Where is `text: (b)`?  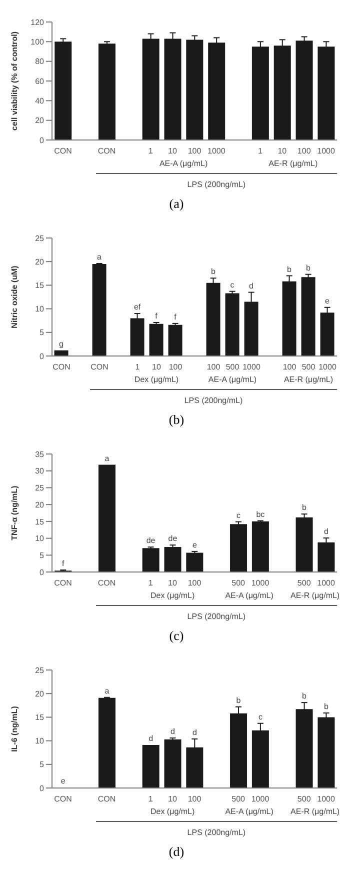 text: (b) is located at coordinates (177, 420).